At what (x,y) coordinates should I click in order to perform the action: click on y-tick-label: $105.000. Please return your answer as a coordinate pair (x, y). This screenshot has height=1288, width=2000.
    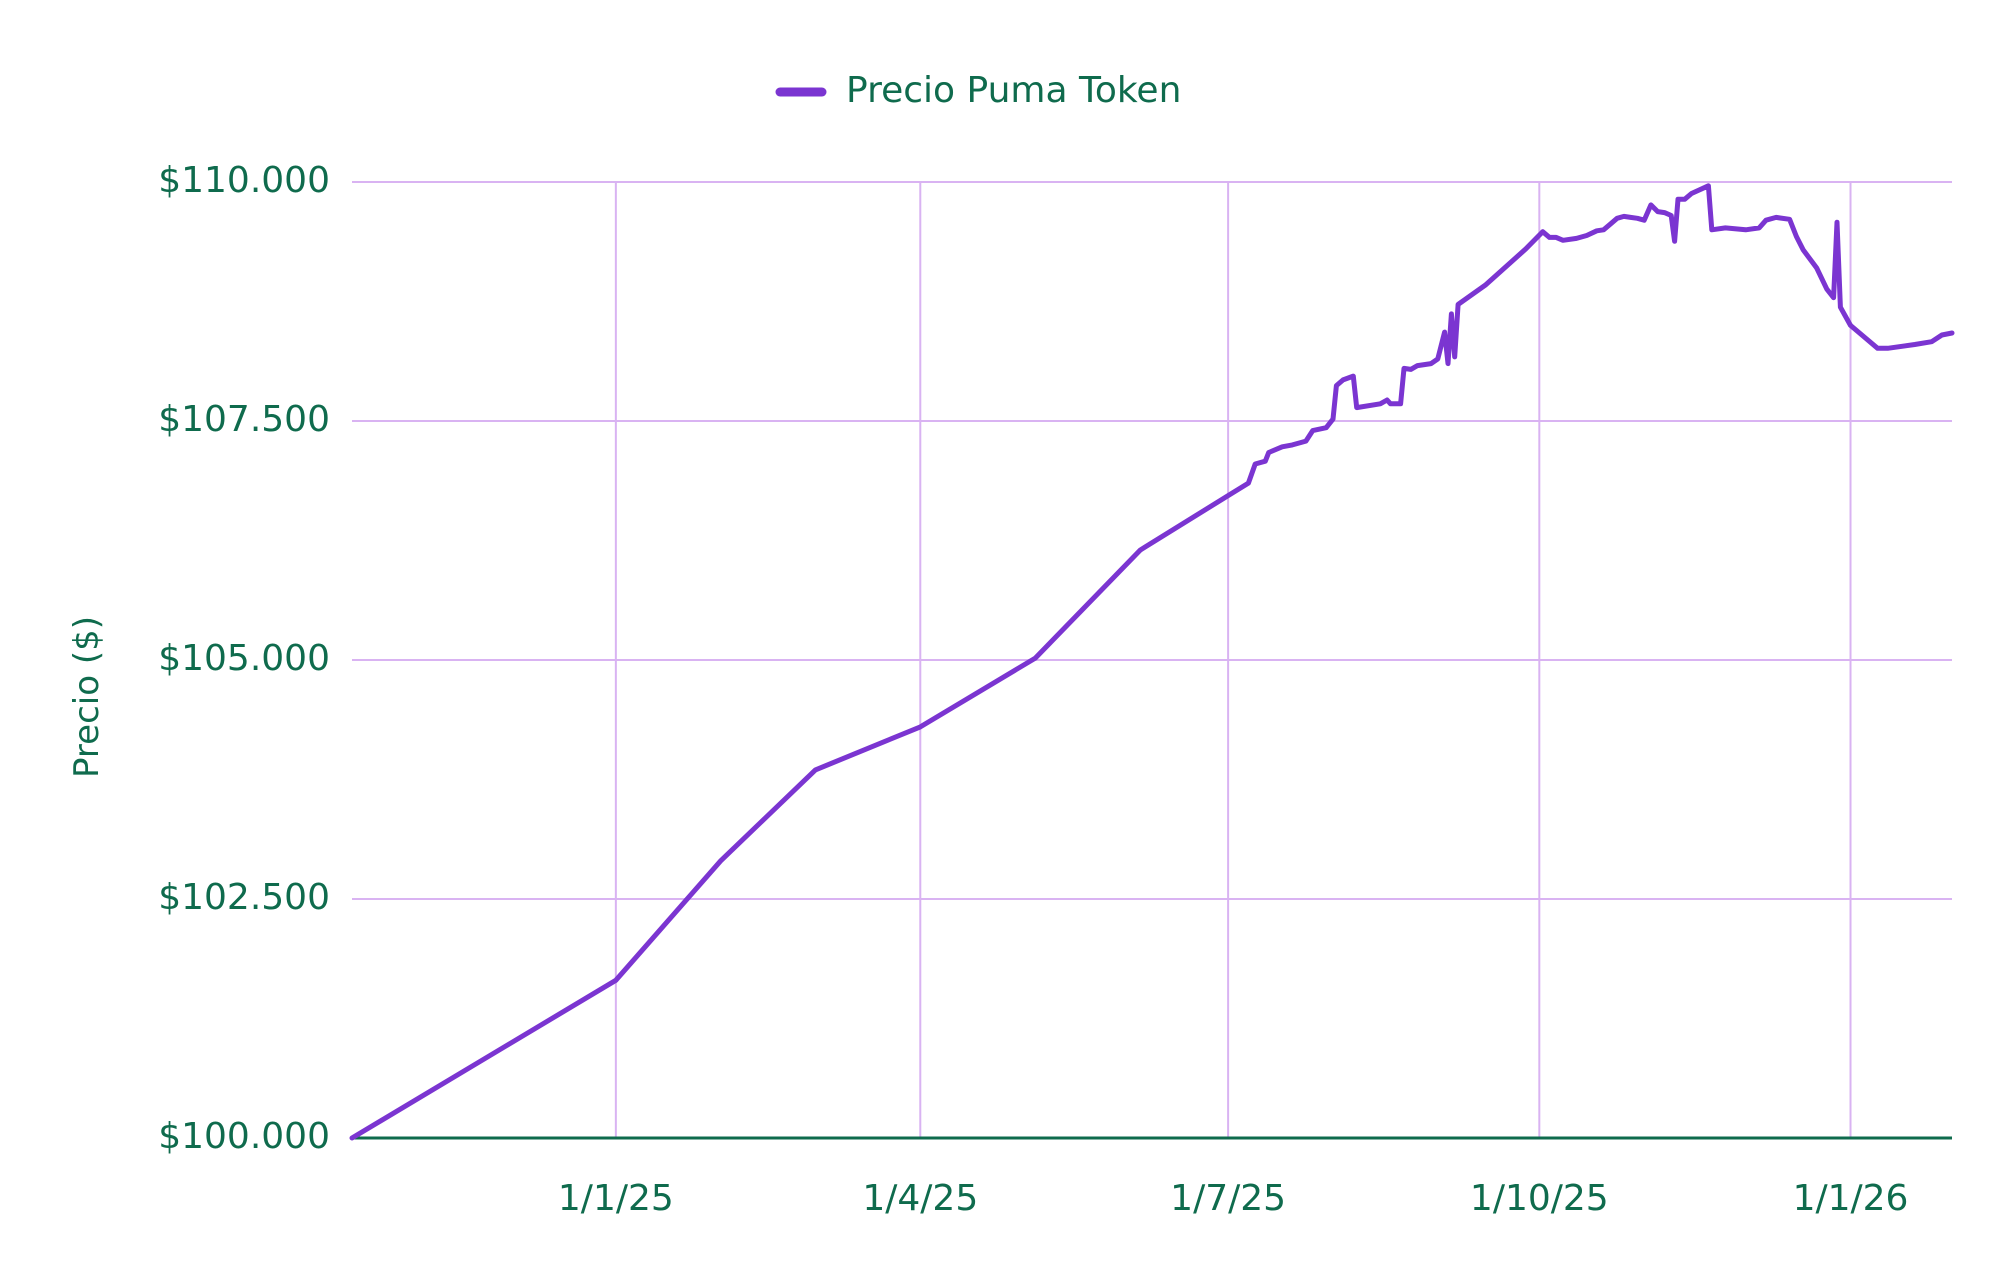
    Looking at the image, I should click on (244, 658).